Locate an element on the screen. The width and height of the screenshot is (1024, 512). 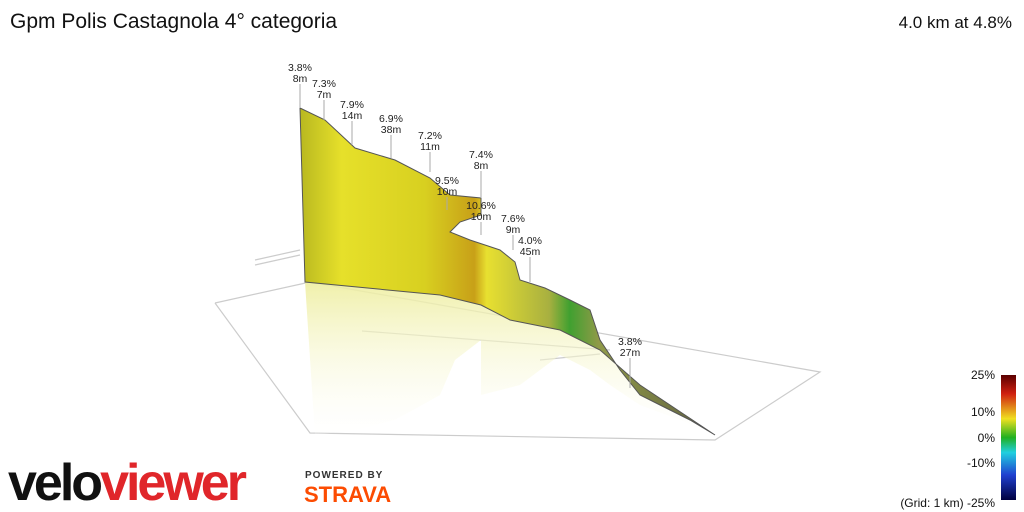
annotation-length: 14m is located at coordinates (352, 116).